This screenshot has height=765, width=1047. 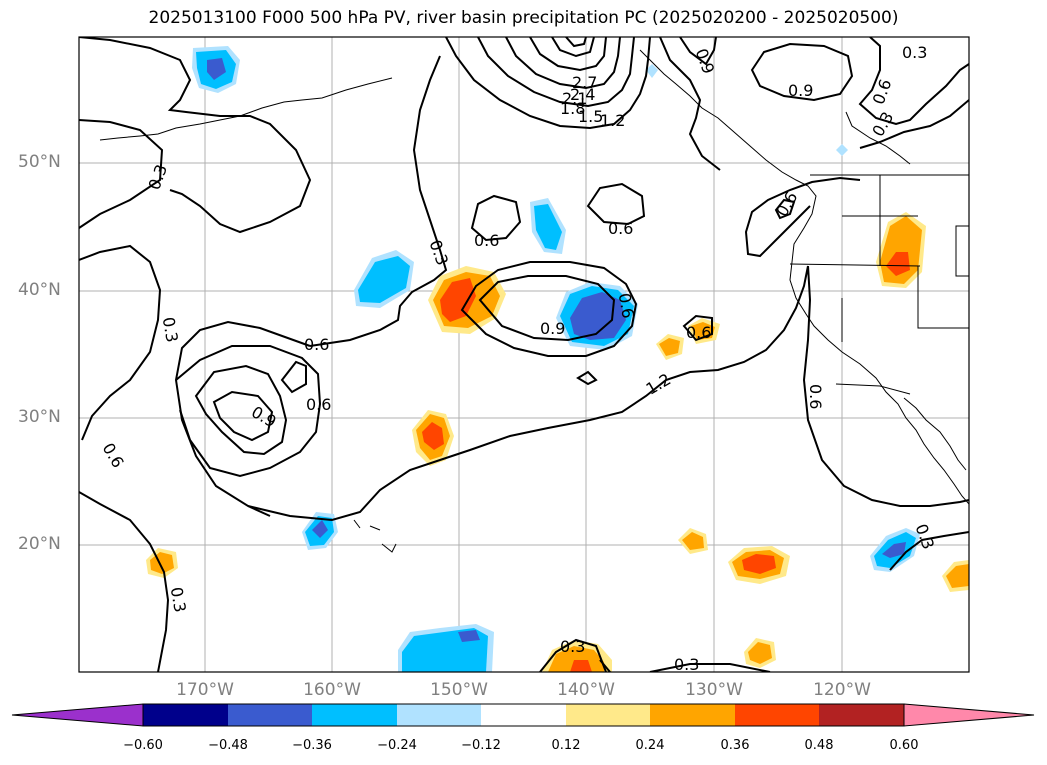 What do you see at coordinates (39, 417) in the screenshot?
I see `lat-label-30n: 30°N` at bounding box center [39, 417].